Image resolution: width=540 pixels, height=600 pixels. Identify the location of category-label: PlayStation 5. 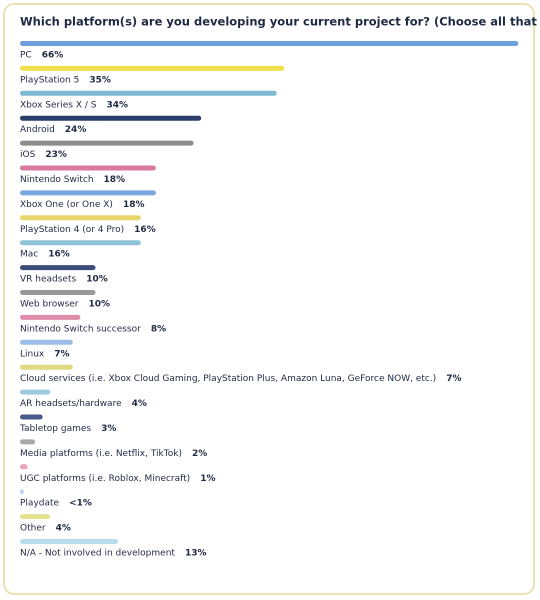
(49, 80).